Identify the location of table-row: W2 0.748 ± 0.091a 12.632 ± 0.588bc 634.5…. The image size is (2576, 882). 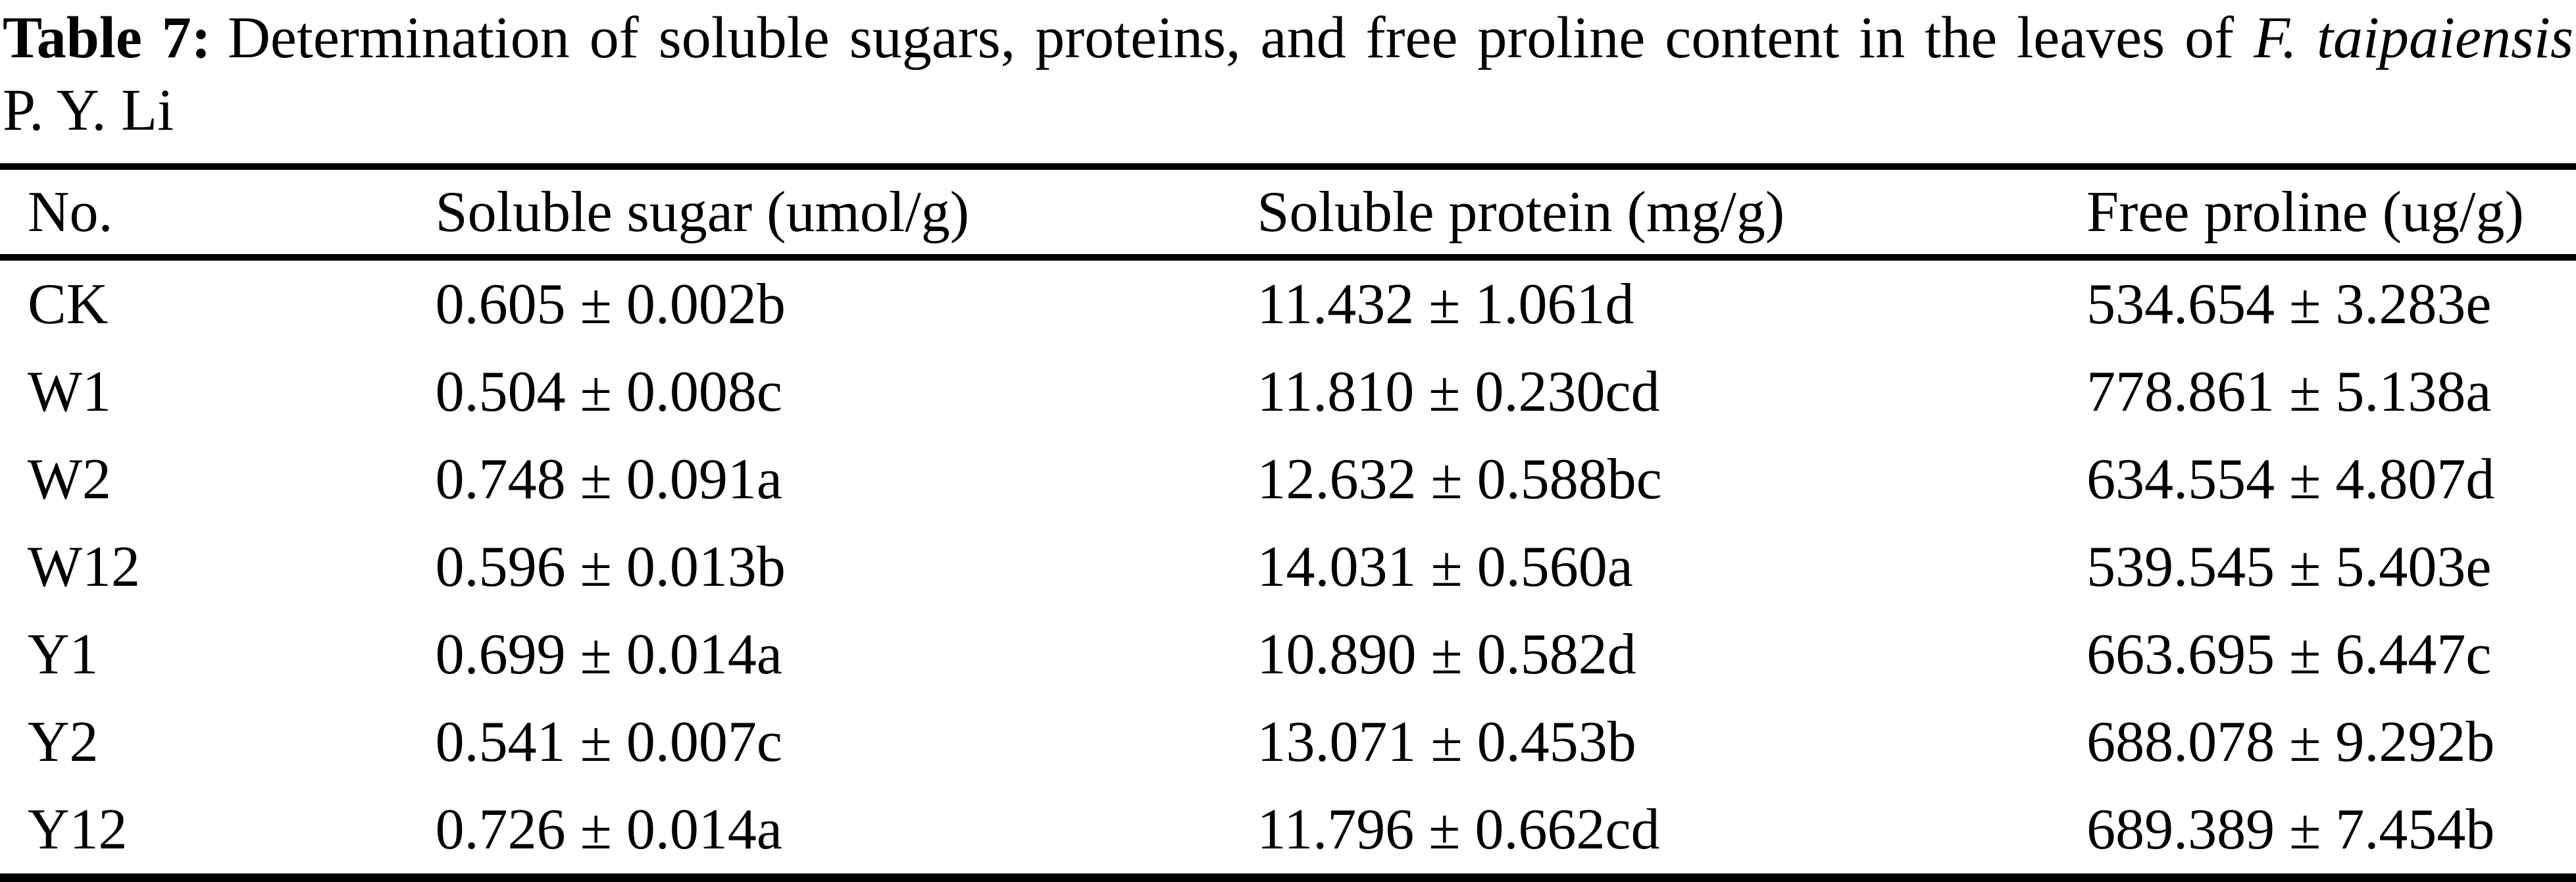
(1288, 479).